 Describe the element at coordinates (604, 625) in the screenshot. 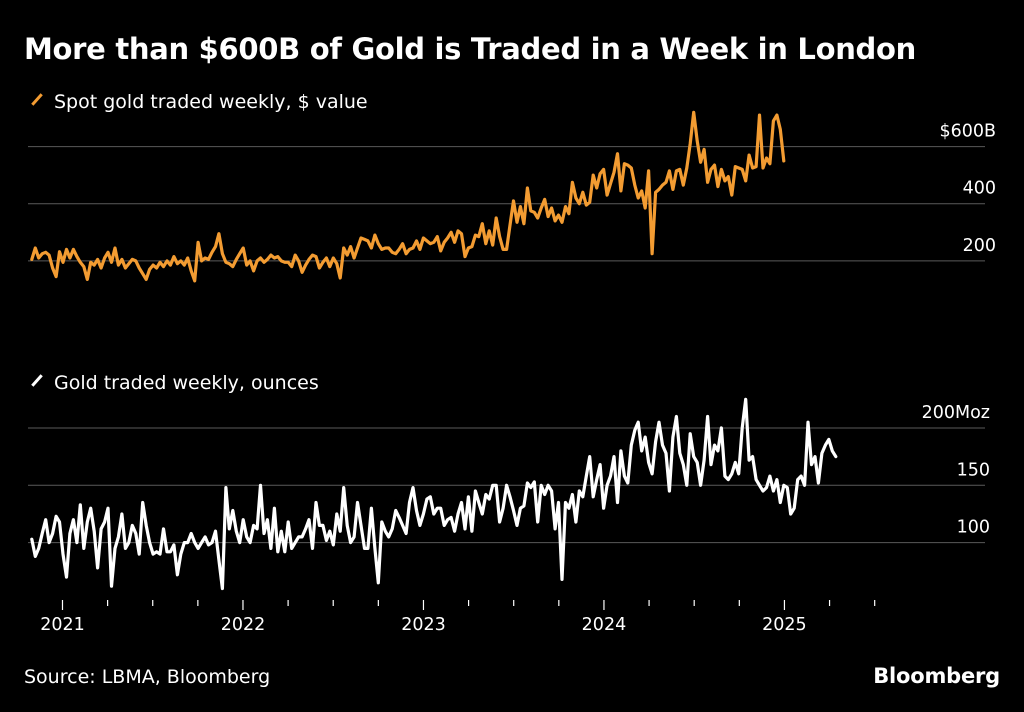

I see `x-tick-label-2024: 2024` at that location.